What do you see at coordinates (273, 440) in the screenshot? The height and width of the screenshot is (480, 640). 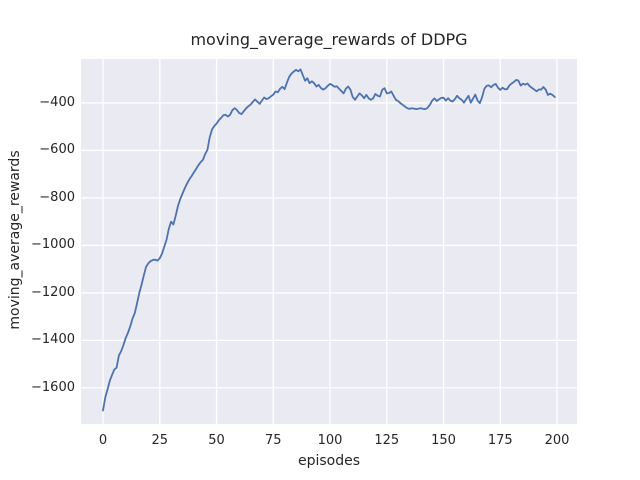 I see `x-tick-label: 75` at bounding box center [273, 440].